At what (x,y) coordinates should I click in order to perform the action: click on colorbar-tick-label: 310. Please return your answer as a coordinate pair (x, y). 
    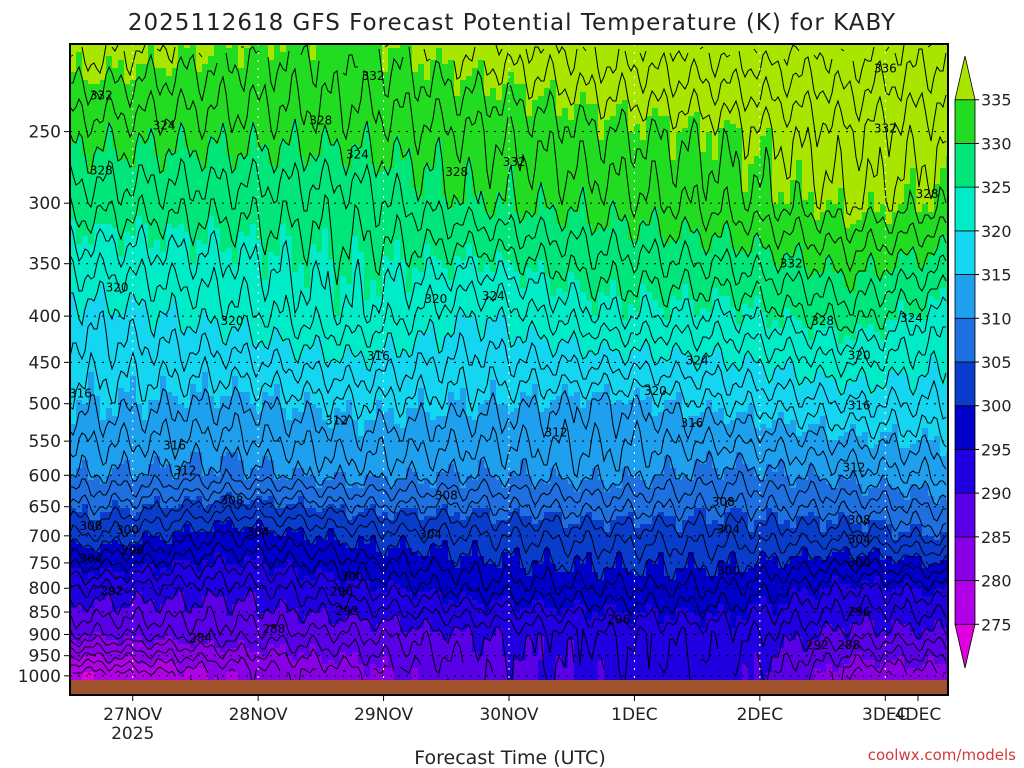
    Looking at the image, I should click on (996, 318).